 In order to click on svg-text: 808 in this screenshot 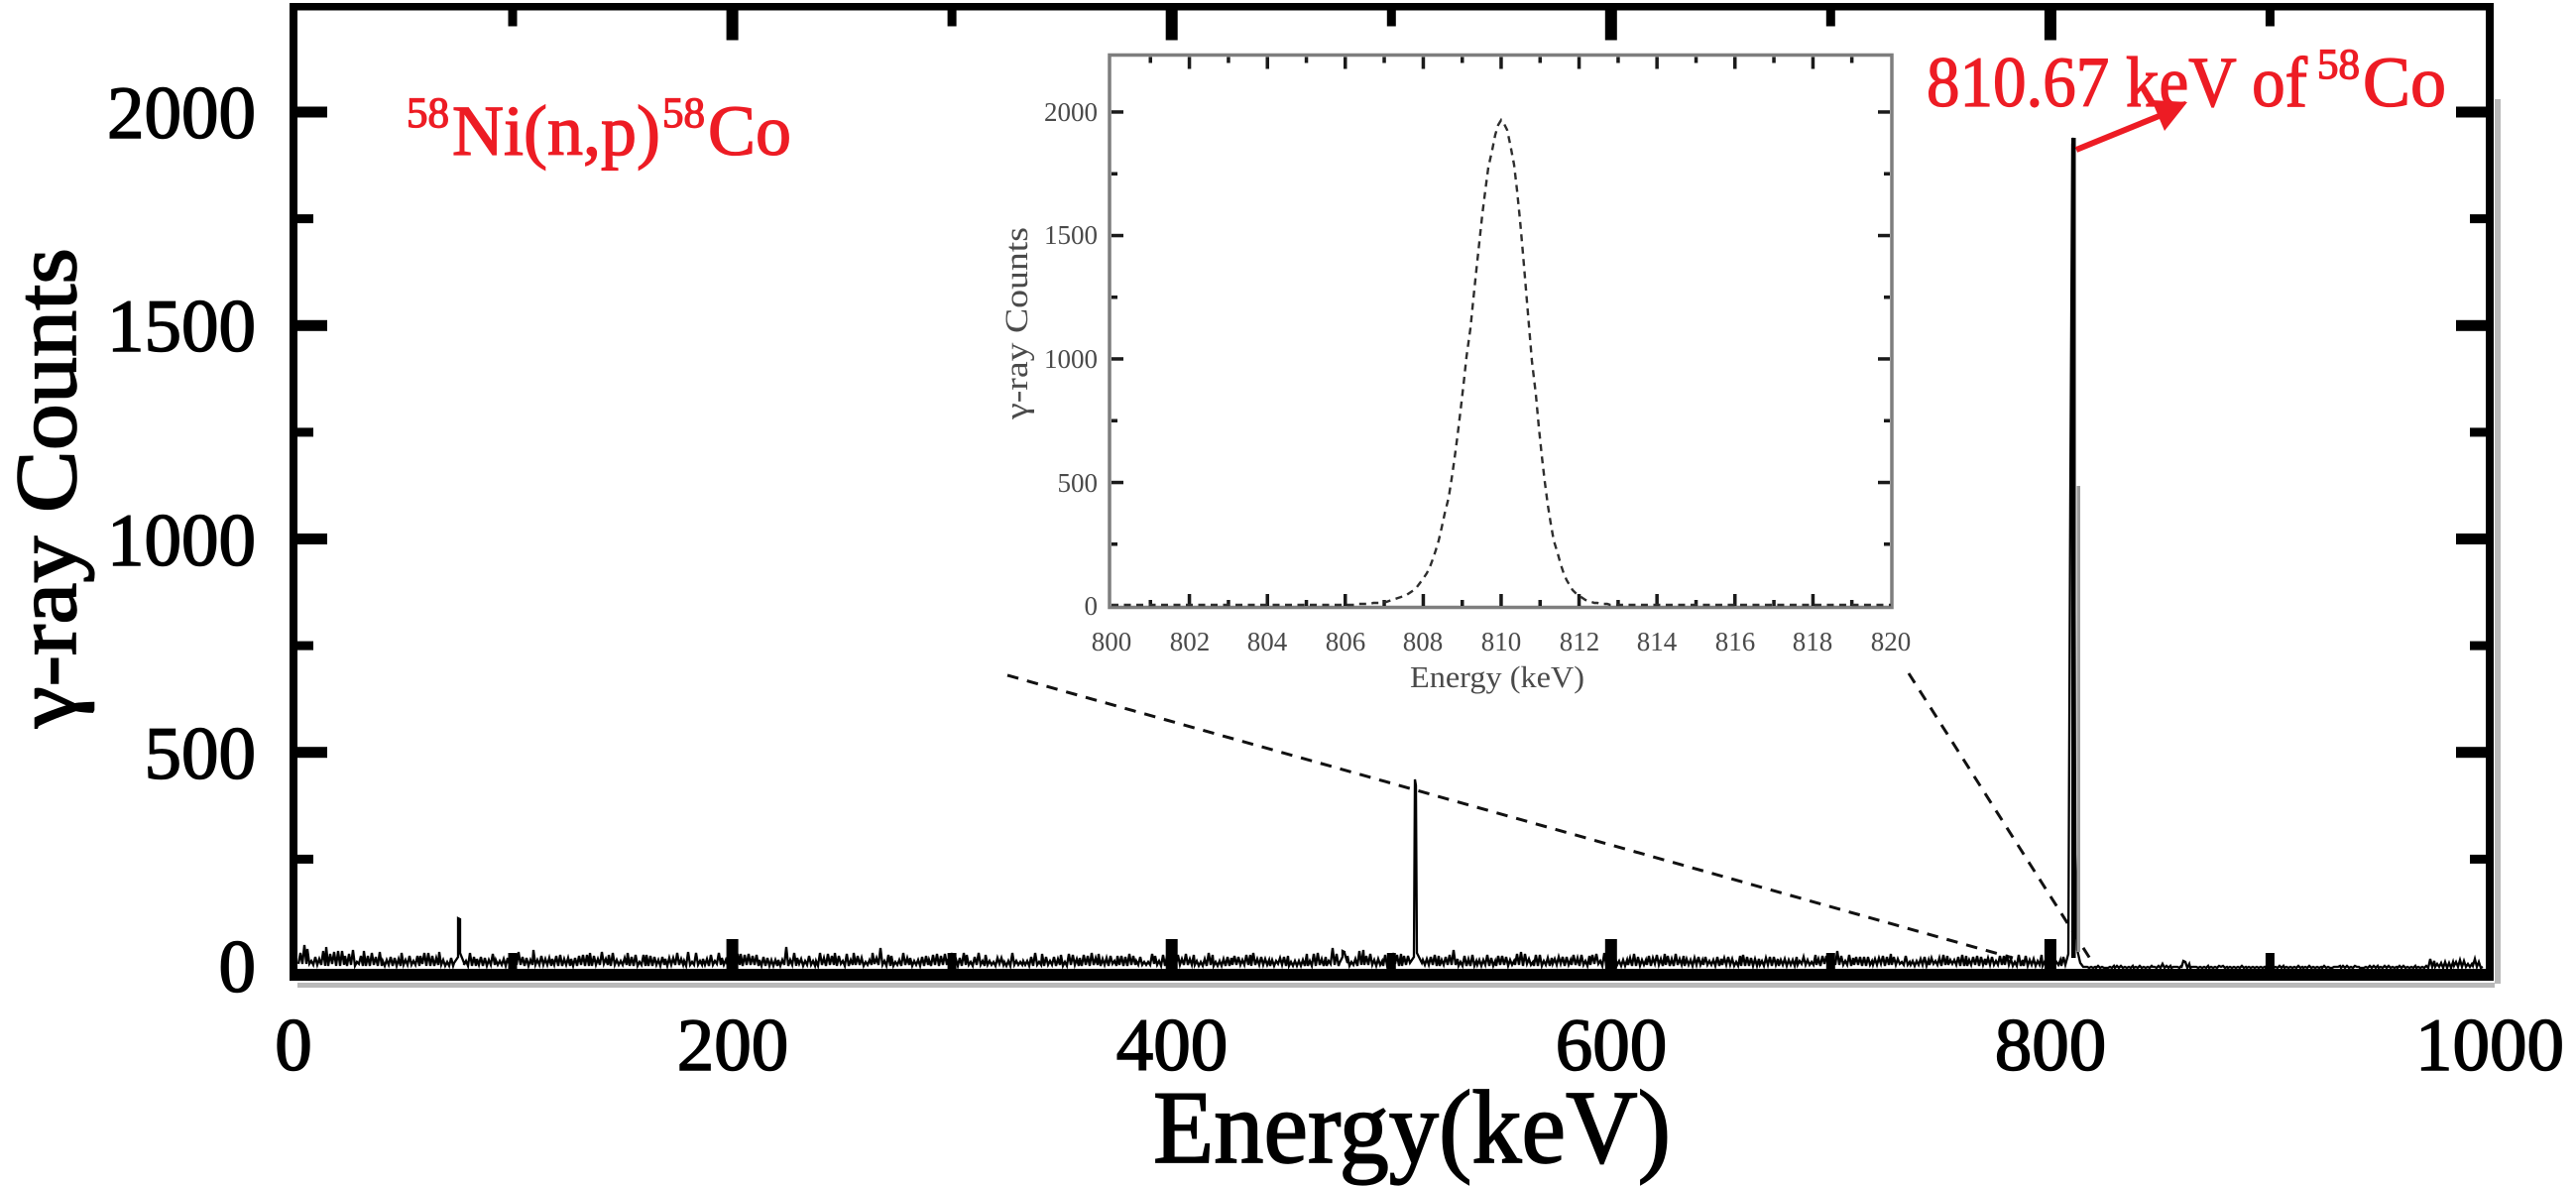, I will do `click(1423, 641)`.